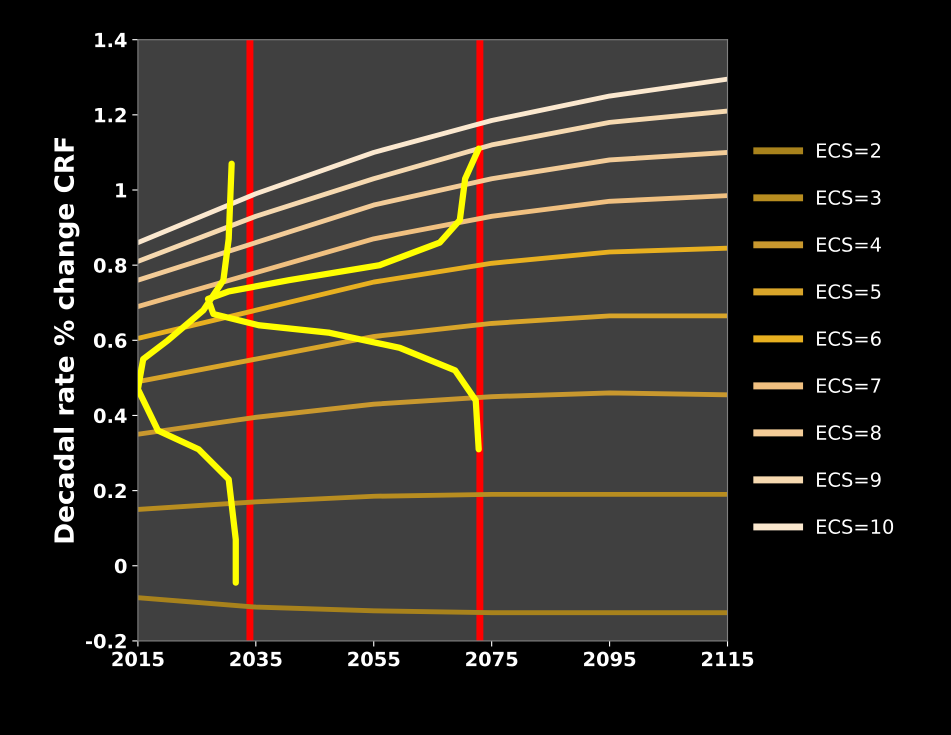  What do you see at coordinates (110, 265) in the screenshot?
I see `y-tick-label: 0.8` at bounding box center [110, 265].